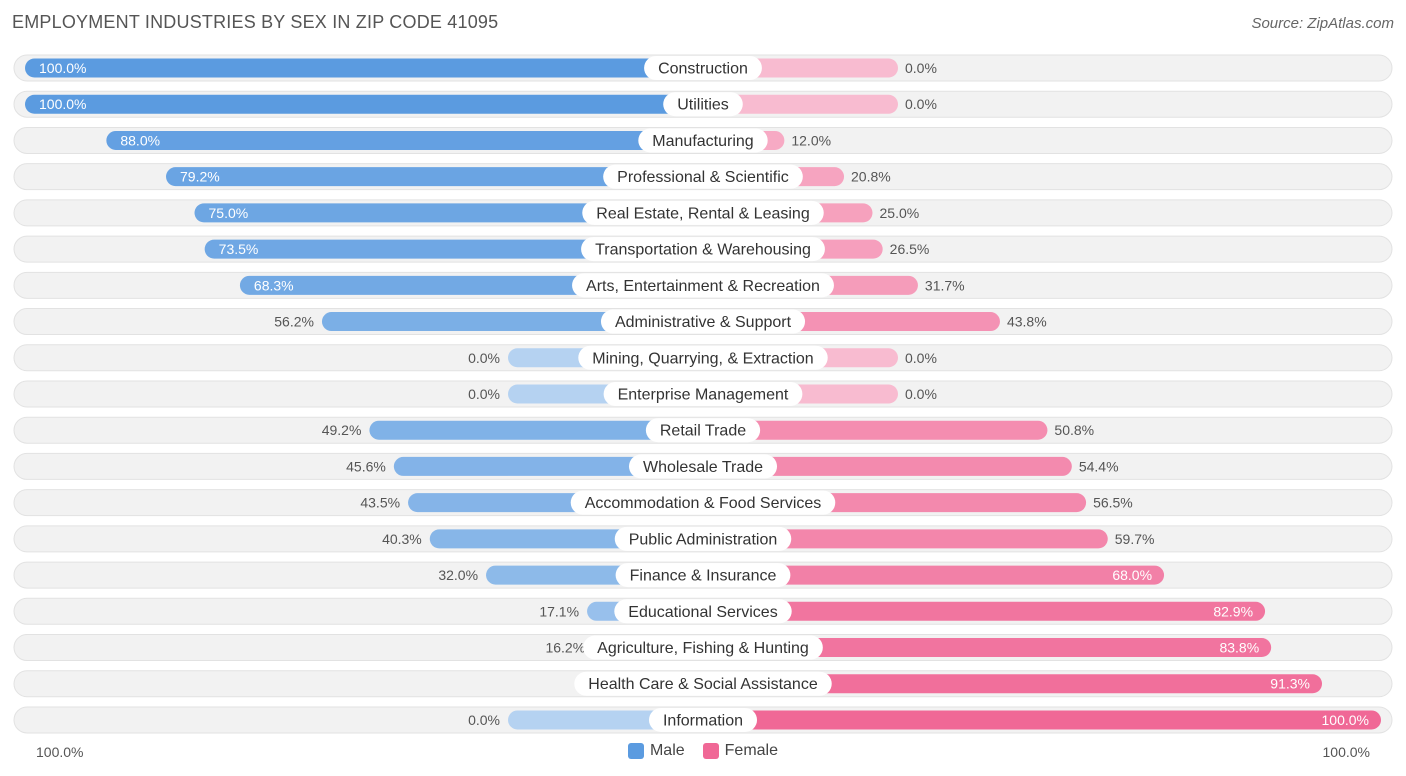  I want to click on male-value-label: 73.5%, so click(239, 249).